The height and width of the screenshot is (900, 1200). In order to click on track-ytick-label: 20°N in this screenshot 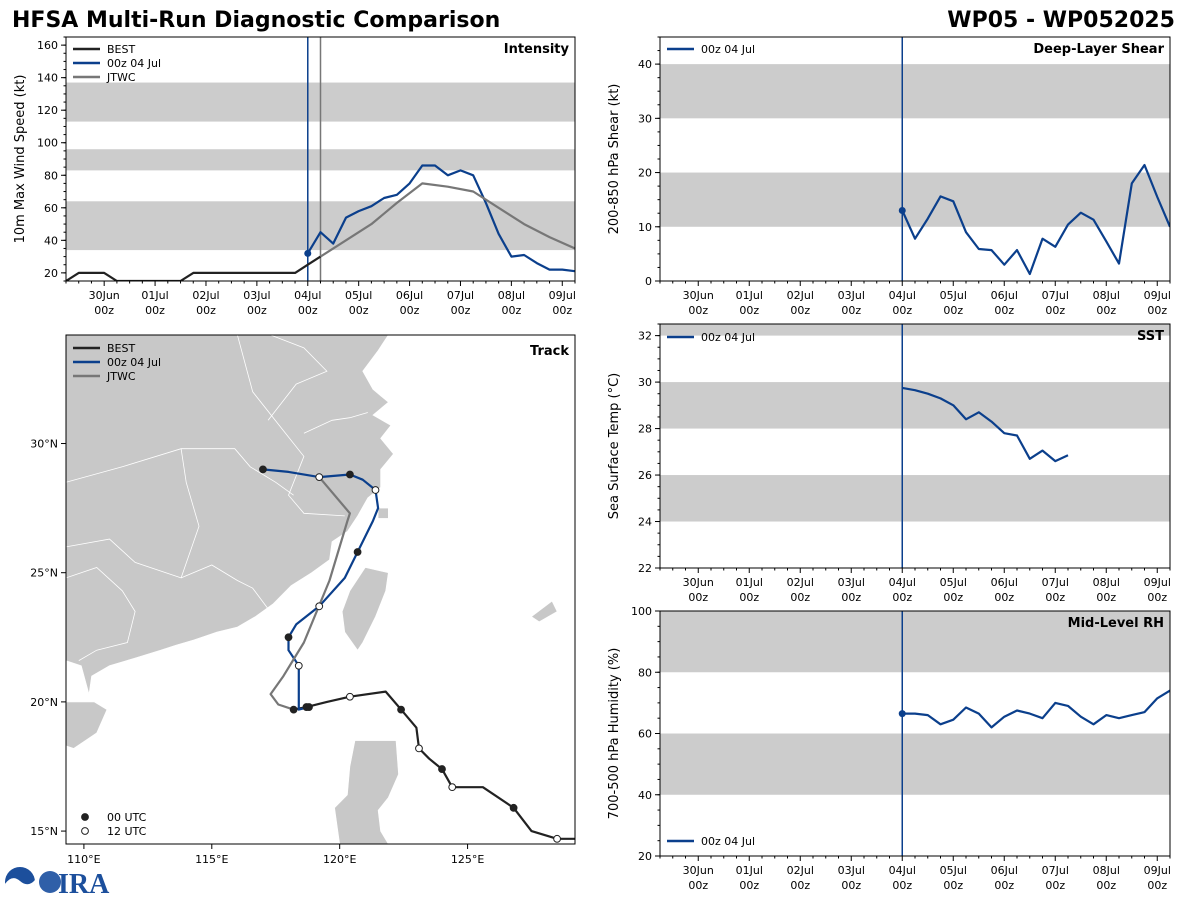, I will do `click(44, 702)`.